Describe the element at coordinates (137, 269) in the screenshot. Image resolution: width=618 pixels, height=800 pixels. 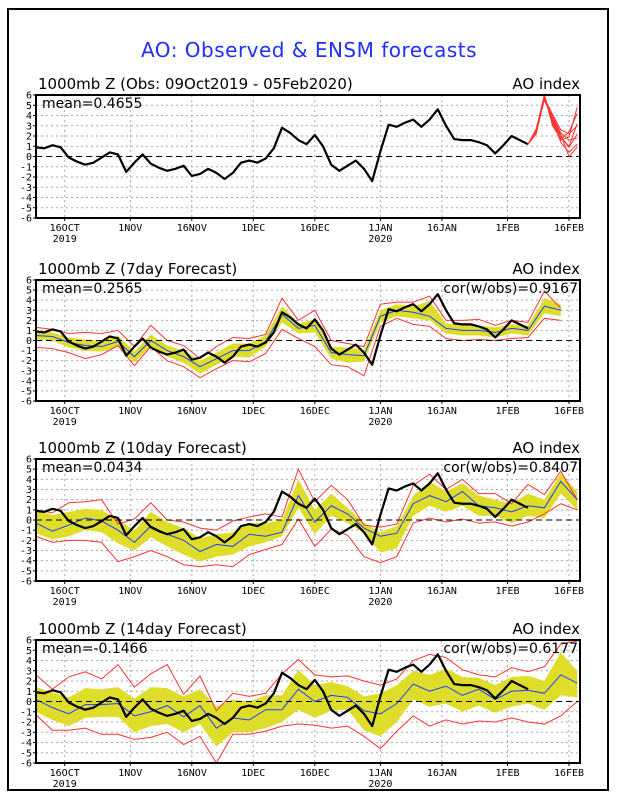
I see `panel-title: 1000mb Z (7day Forecast)` at that location.